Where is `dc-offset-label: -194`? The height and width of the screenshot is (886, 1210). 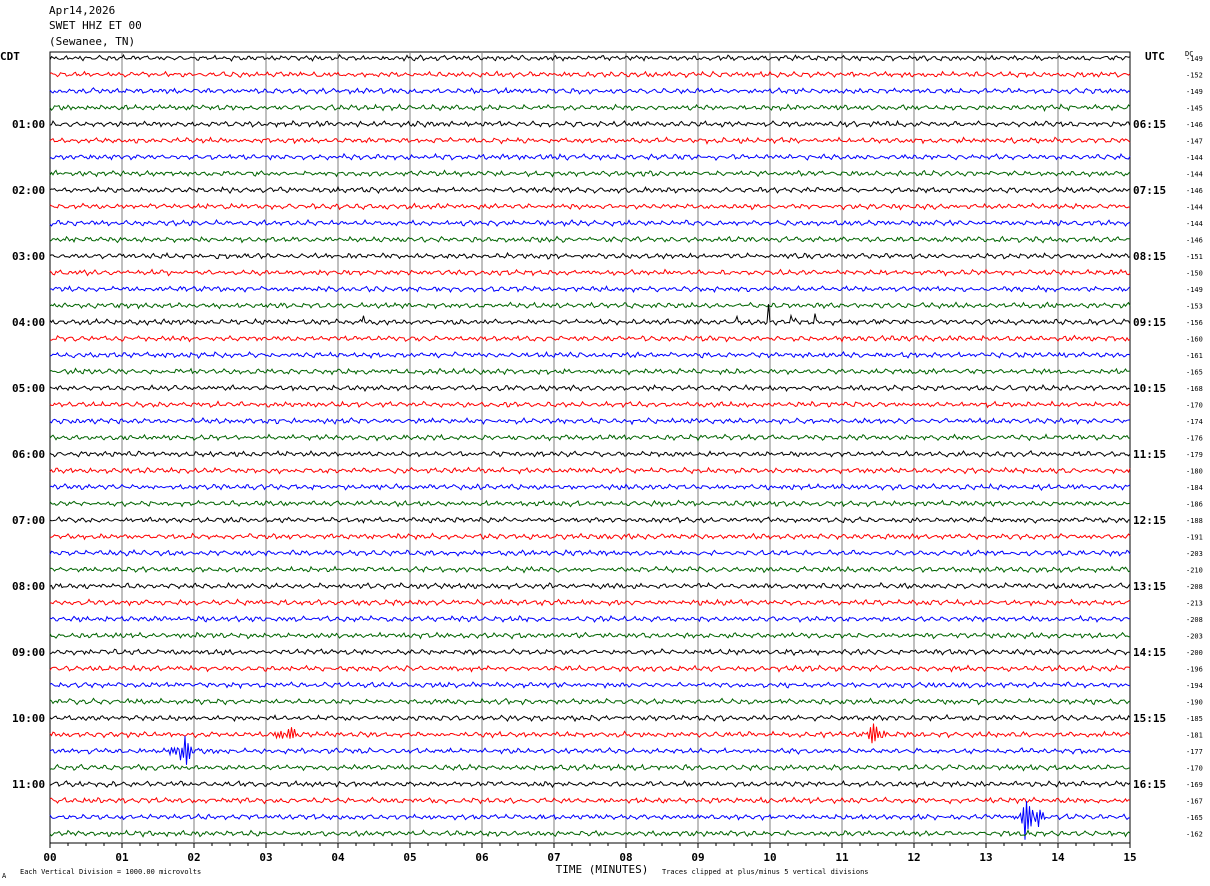
dc-offset-label: -194 is located at coordinates (1194, 686).